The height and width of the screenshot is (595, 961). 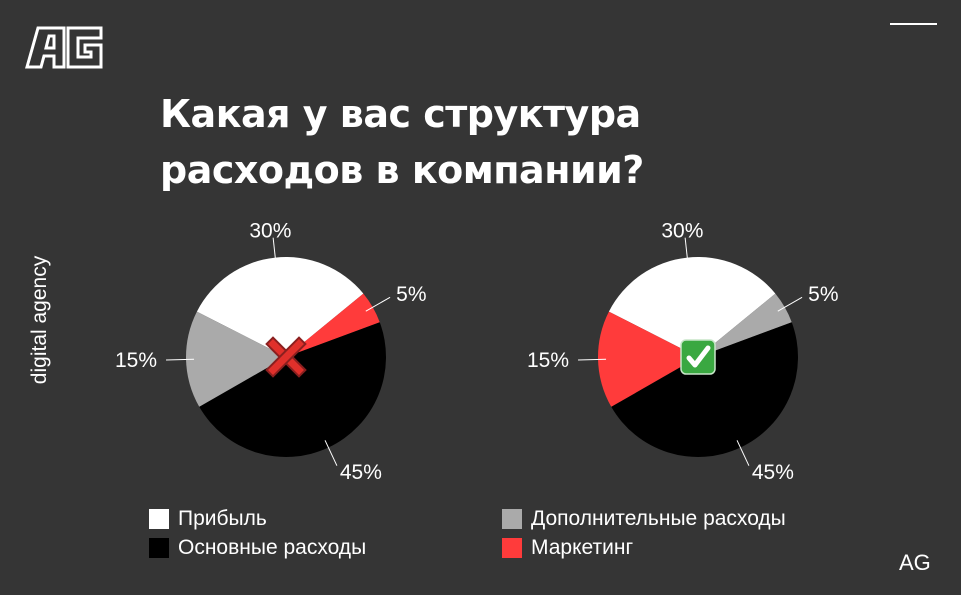 I want to click on pie-1-label-core-expenses: 45%, so click(x=361, y=472).